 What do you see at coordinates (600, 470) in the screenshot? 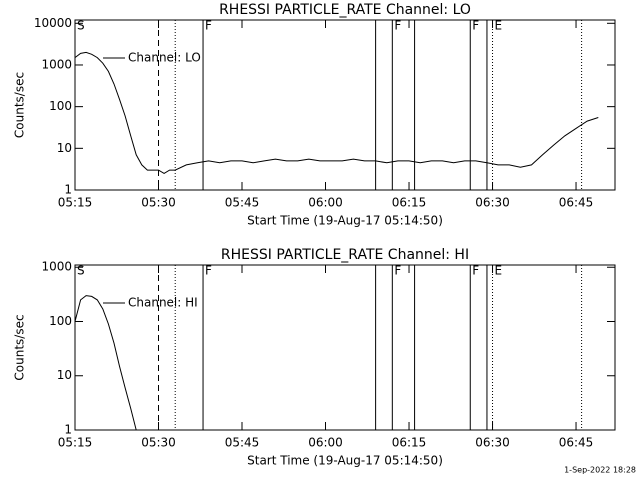
I see `footer: 1-Sep-2022 18:28` at bounding box center [600, 470].